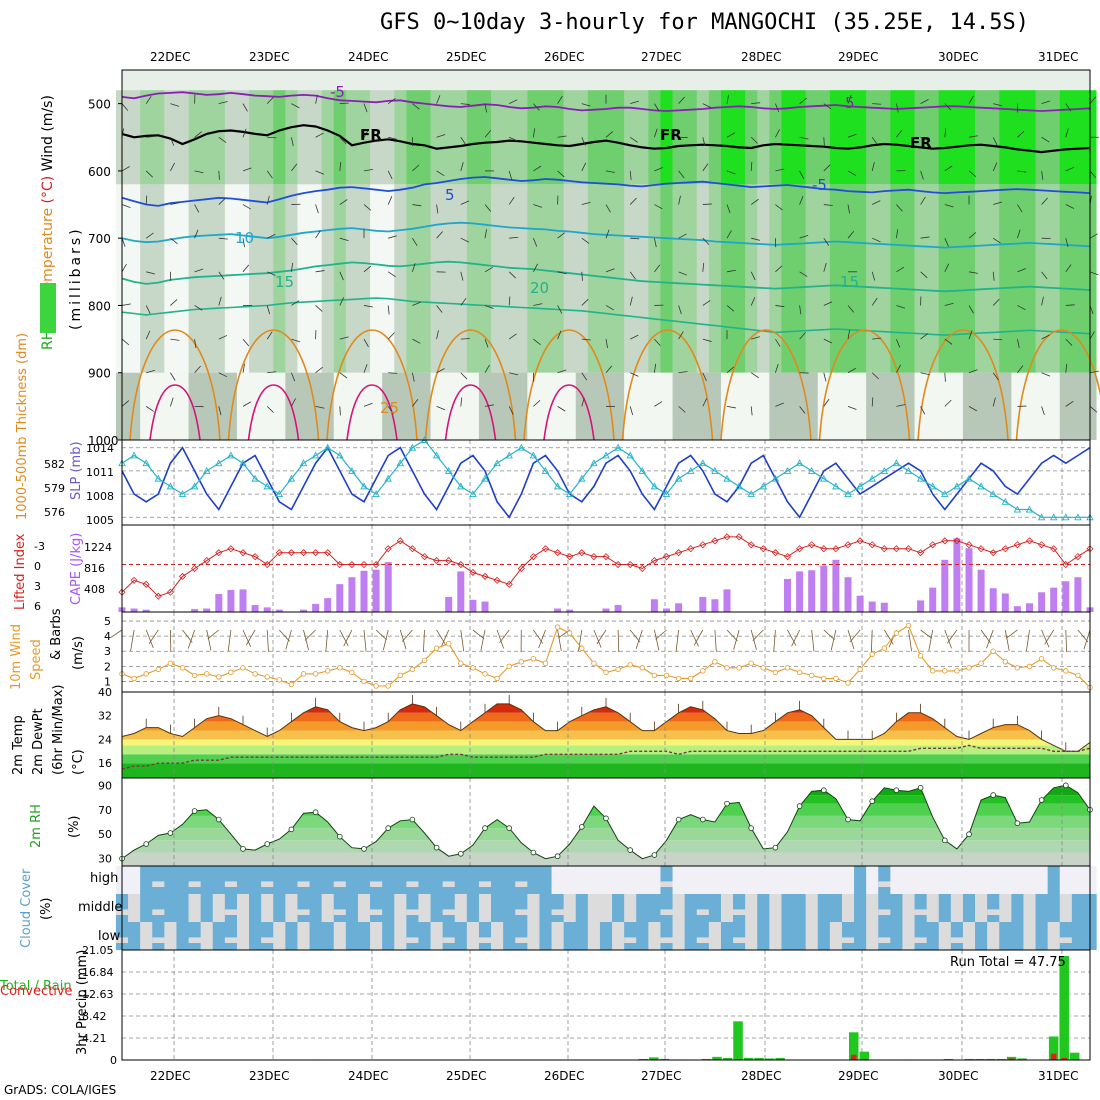 Image resolution: width=1100 pixels, height=1100 pixels. Describe the element at coordinates (368, 57) in the screenshot. I see `top-date-label: 24DEC` at that location.